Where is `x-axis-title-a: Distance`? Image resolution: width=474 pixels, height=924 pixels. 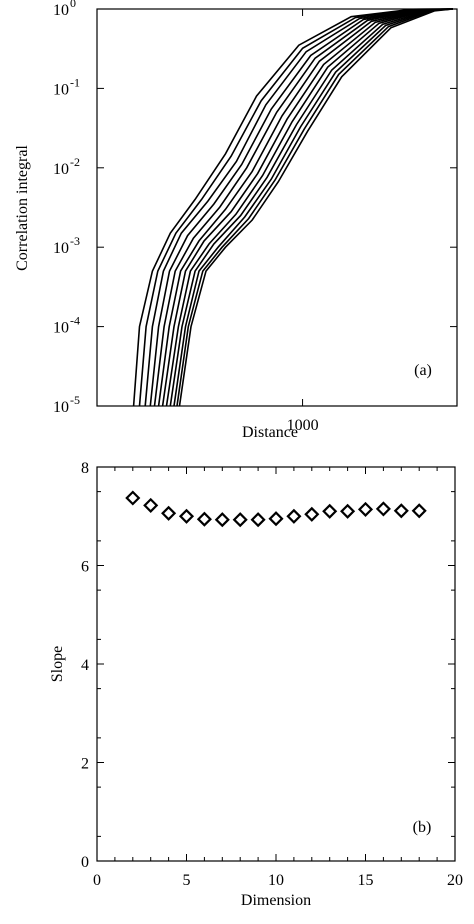
x-axis-title-a: Distance is located at coordinates (270, 432).